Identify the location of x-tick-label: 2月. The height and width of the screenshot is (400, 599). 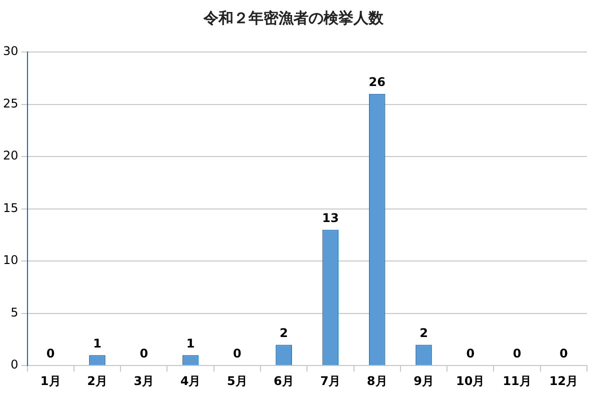
(97, 381).